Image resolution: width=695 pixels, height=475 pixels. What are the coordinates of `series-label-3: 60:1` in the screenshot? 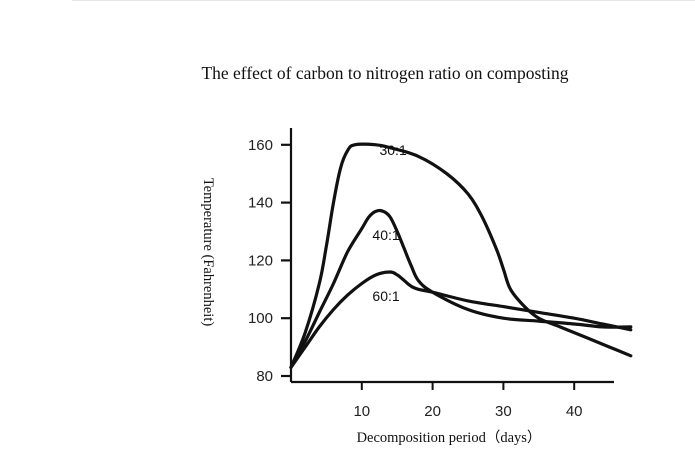 It's located at (385, 296).